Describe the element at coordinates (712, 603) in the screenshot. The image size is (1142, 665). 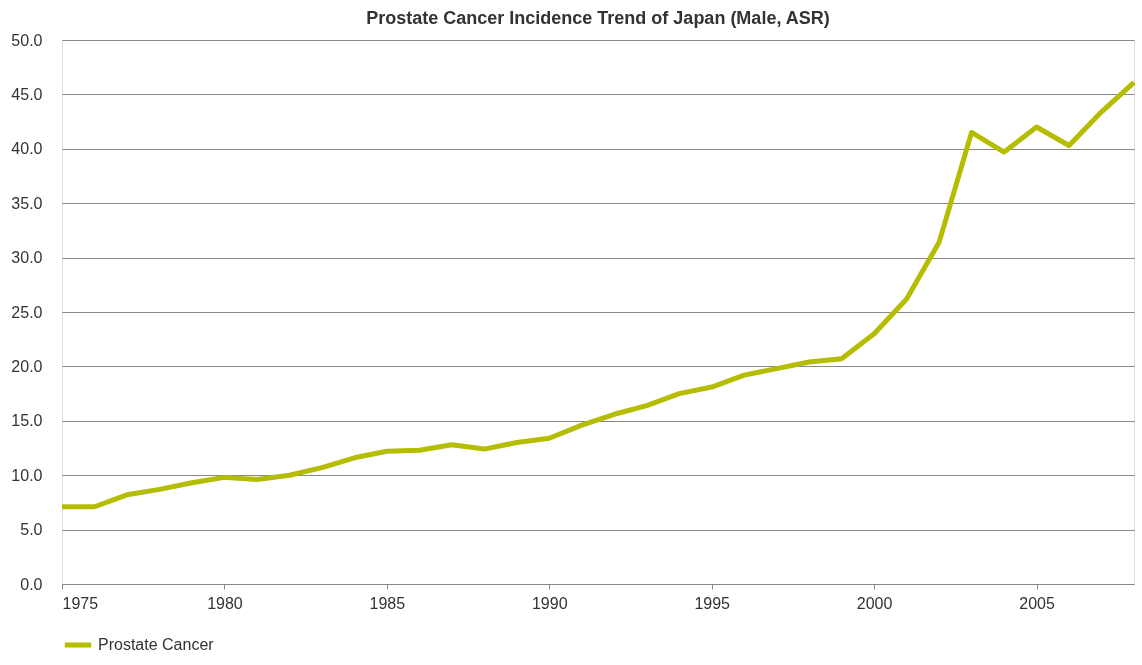
I see `x-tick-label: 1995` at that location.